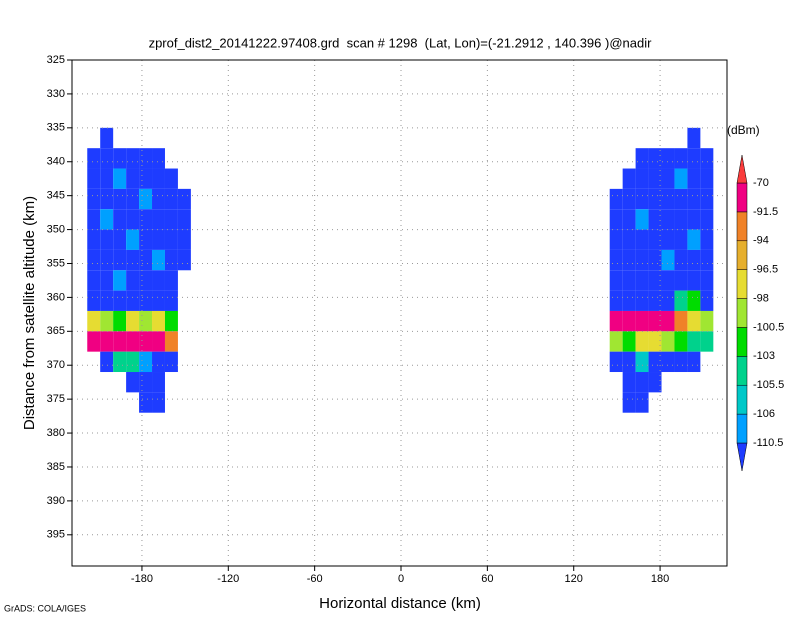 The height and width of the screenshot is (618, 800). What do you see at coordinates (56, 399) in the screenshot?
I see `y-tick-label: 375` at bounding box center [56, 399].